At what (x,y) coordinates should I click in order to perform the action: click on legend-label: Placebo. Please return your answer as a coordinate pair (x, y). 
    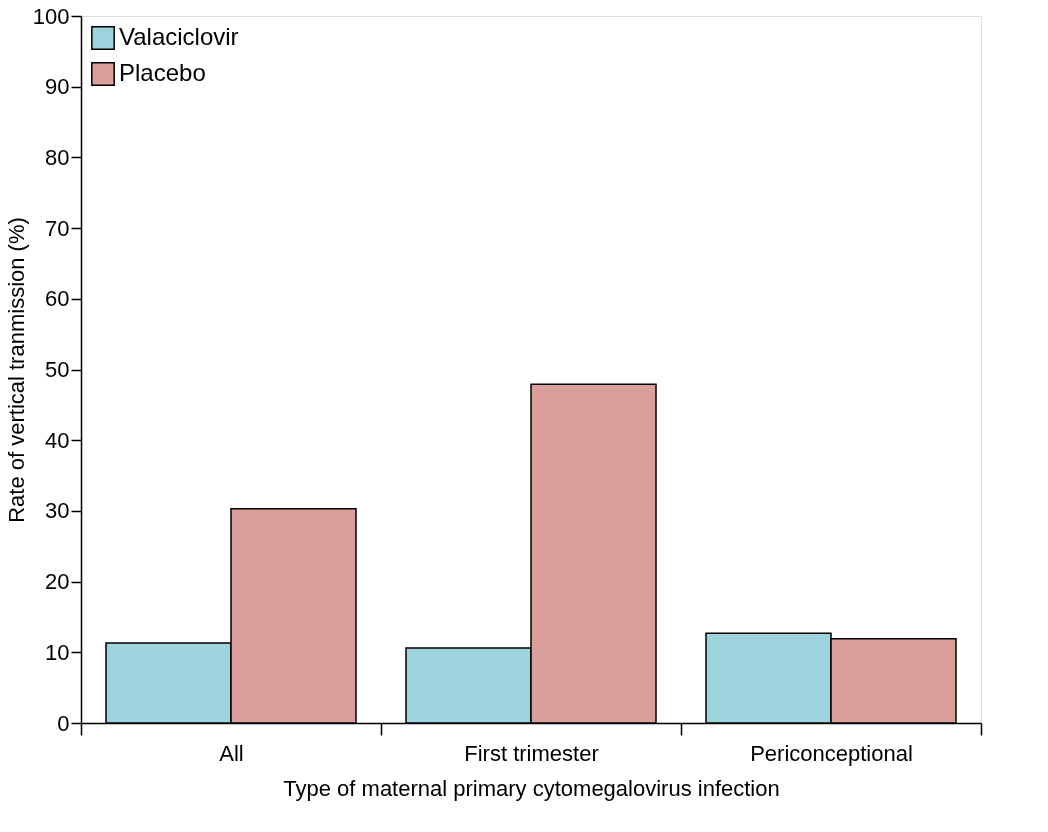
    Looking at the image, I should click on (162, 72).